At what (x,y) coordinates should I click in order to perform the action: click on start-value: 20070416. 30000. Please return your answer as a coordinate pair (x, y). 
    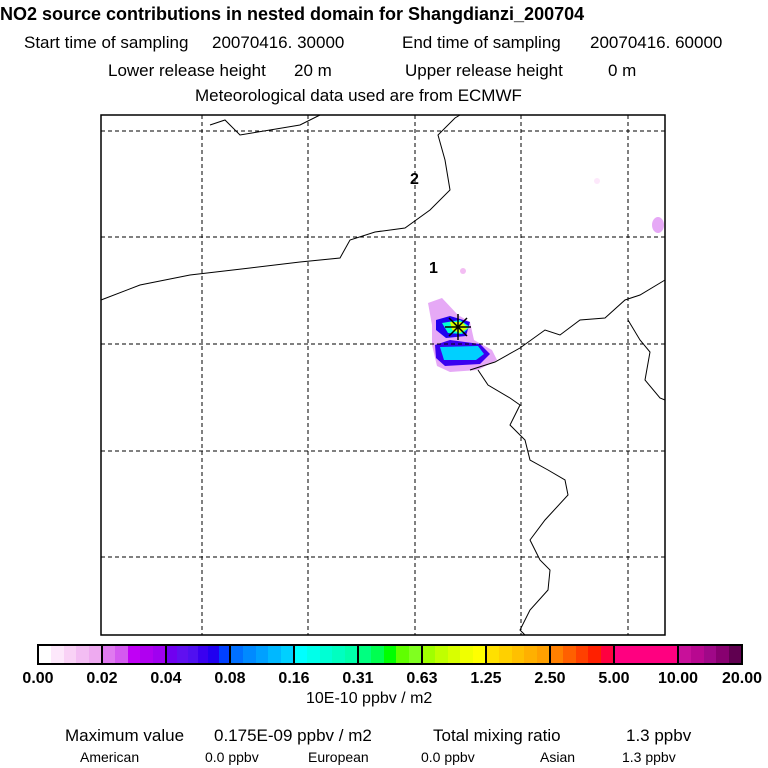
    Looking at the image, I should click on (278, 42).